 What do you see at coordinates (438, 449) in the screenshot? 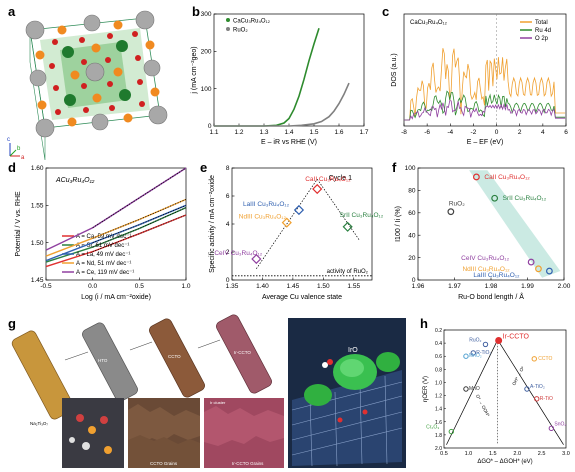
I see `y-tick-label: 2.0` at bounding box center [438, 449].